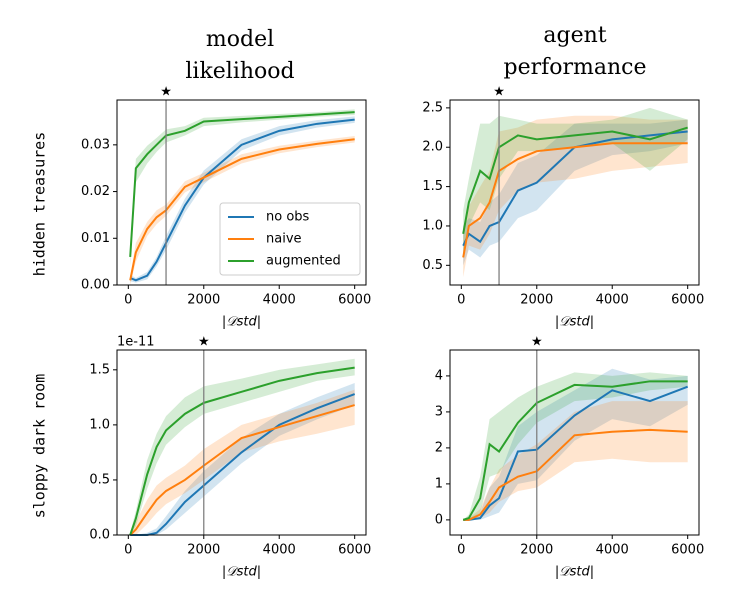  Describe the element at coordinates (574, 35) in the screenshot. I see `column-title: agent` at that location.